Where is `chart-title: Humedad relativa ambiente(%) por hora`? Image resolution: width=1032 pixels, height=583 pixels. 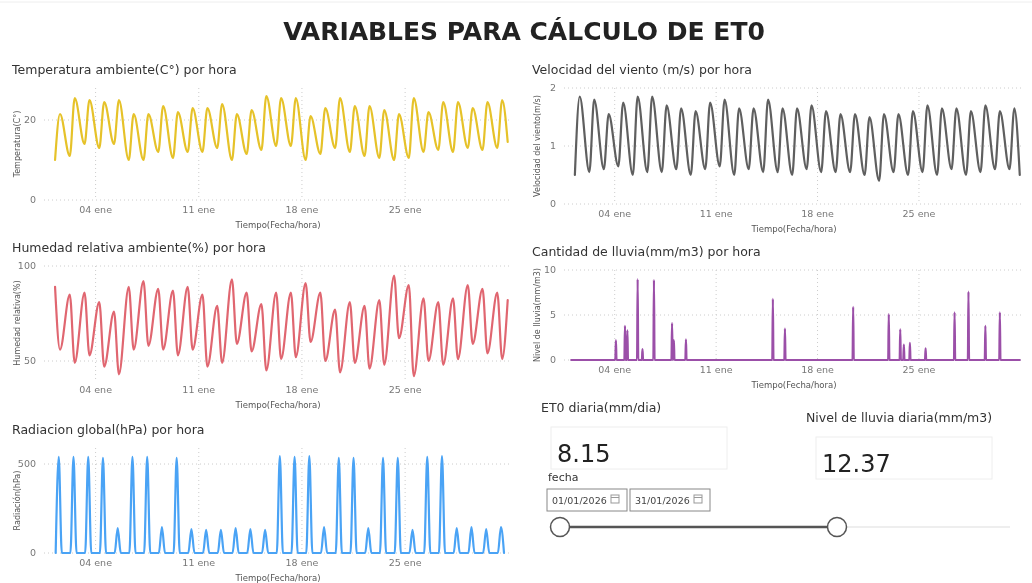
chart-title: Humedad relativa ambiente(%) por hora is located at coordinates (139, 247).